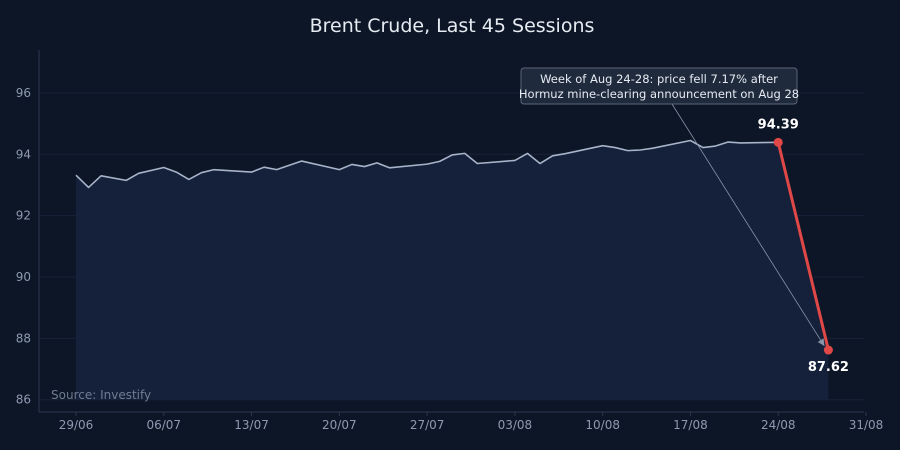 This screenshot has width=900, height=450. What do you see at coordinates (76, 425) in the screenshot?
I see `x-tick-label: 29/06` at bounding box center [76, 425].